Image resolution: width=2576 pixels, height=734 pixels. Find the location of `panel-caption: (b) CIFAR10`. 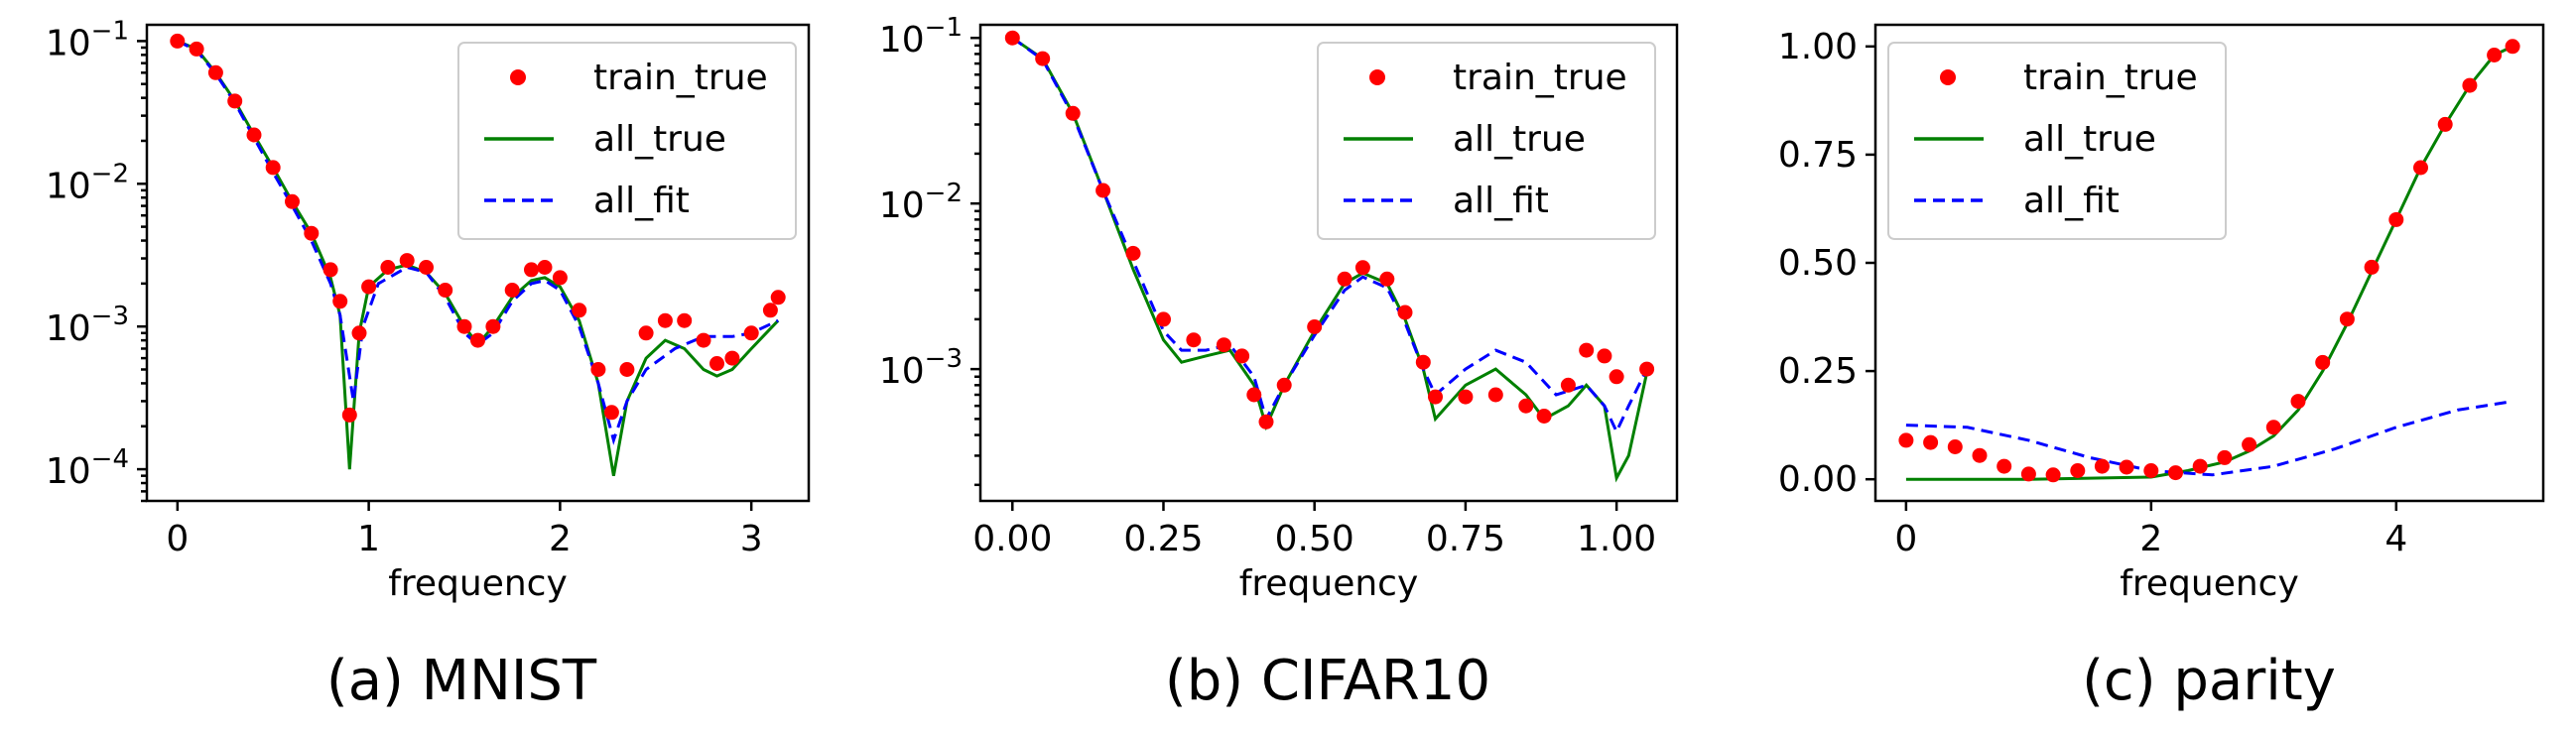

panel-caption: (b) CIFAR10 is located at coordinates (1328, 681).